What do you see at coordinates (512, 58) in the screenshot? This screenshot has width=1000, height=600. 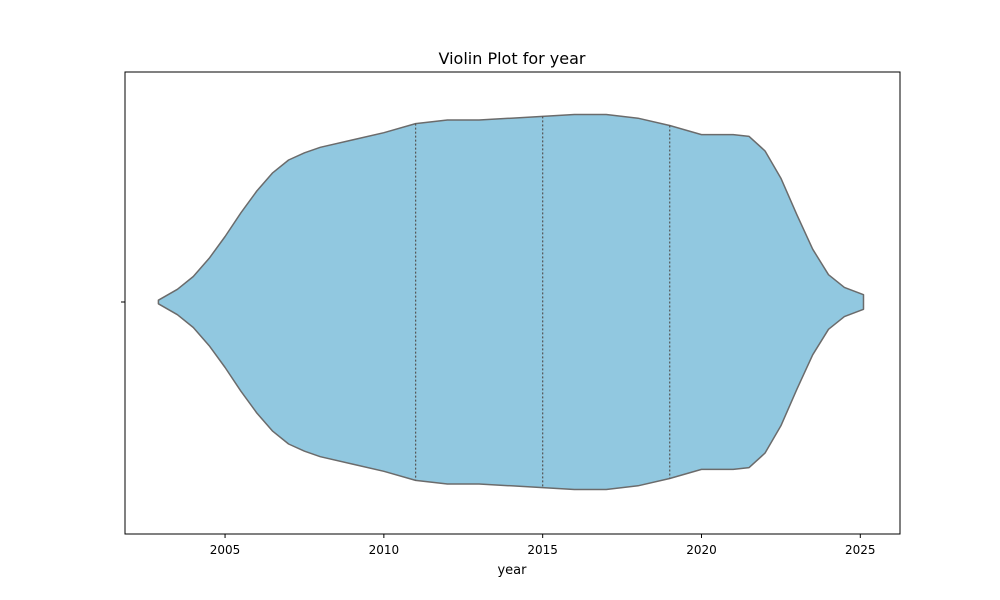 I see `chart-title: Violin Plot for year` at bounding box center [512, 58].